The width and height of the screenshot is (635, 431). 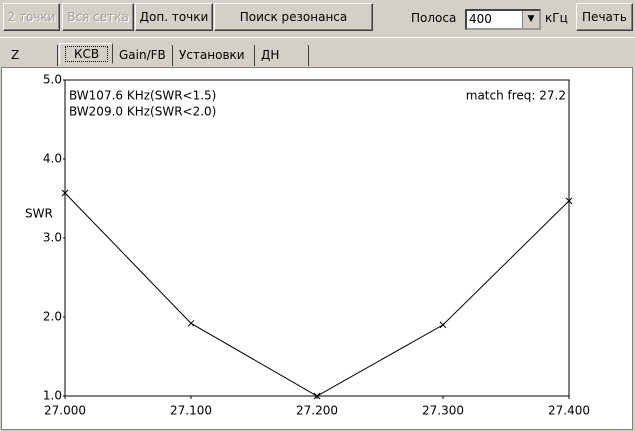 What do you see at coordinates (65, 411) in the screenshot?
I see `x-tick-label: 27.000` at bounding box center [65, 411].